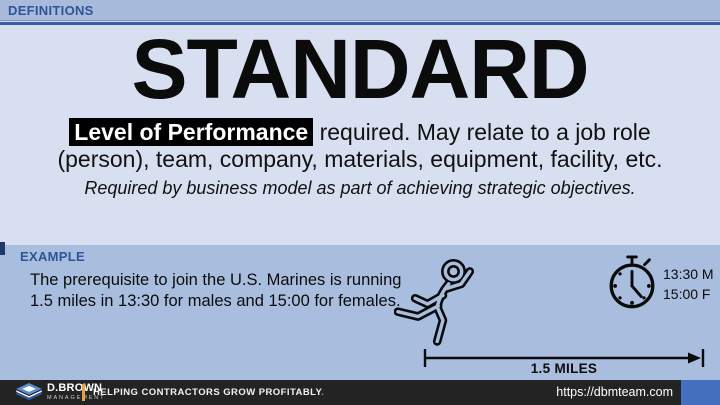  Describe the element at coordinates (688, 274) in the screenshot. I see `time-male: 13:30 M` at that location.